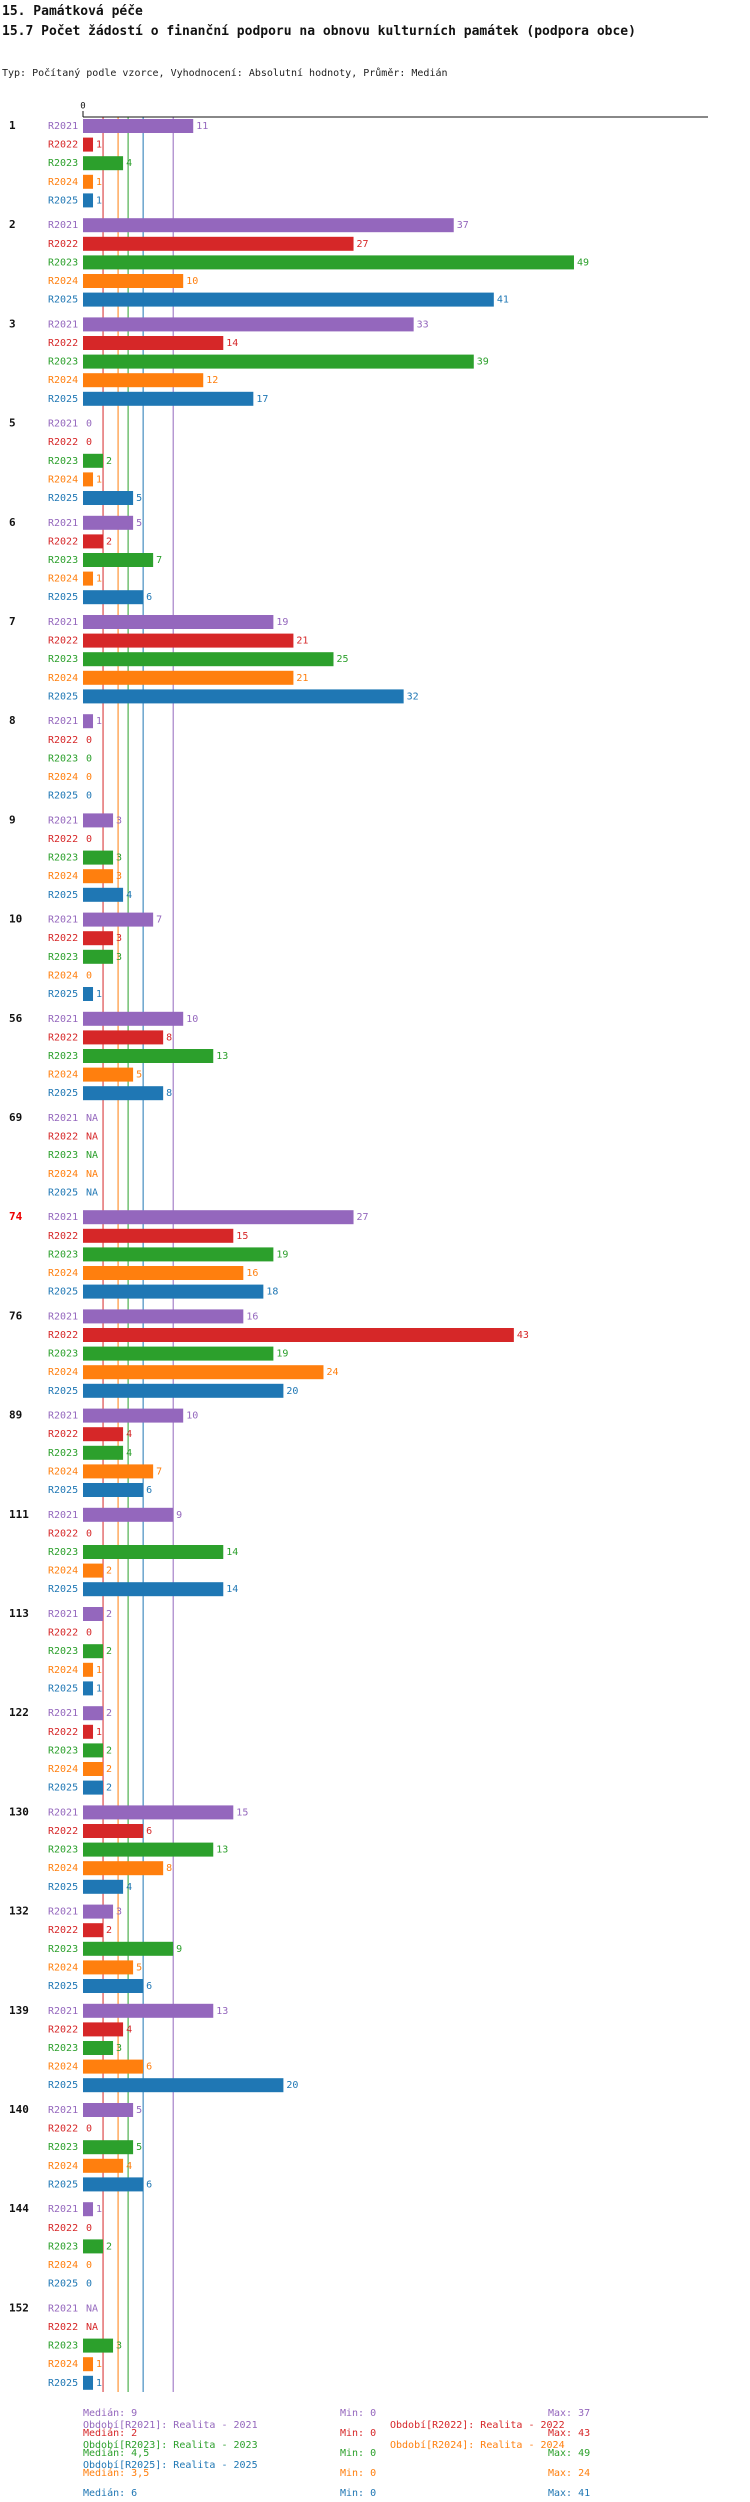  Describe the element at coordinates (170, 2465) in the screenshot. I see `legend-entry-r2025: Období[R2025]: Realita - 2025` at that location.